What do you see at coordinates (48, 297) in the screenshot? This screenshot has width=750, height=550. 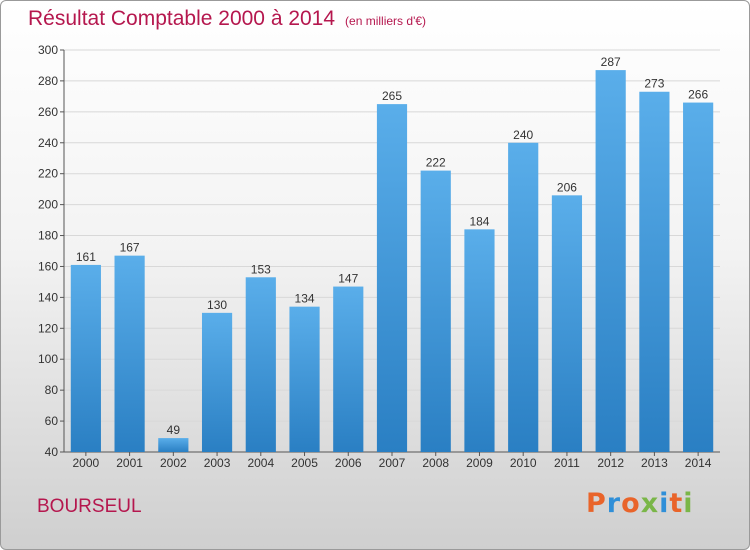 I see `y-tick-label: 140` at bounding box center [48, 297].